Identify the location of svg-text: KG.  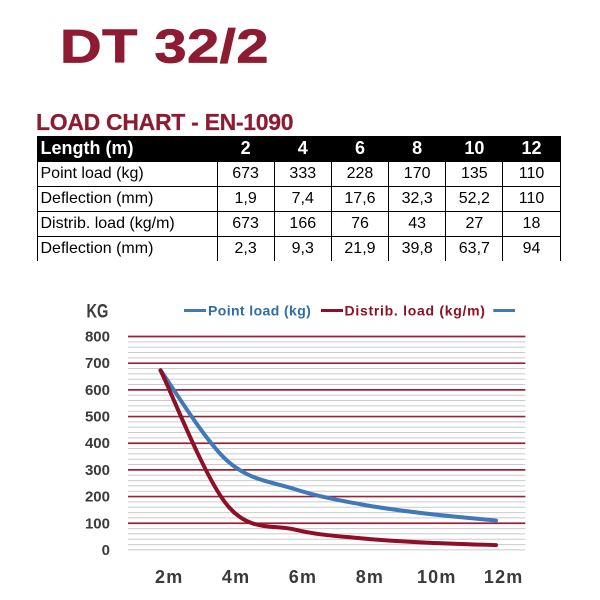
(98, 312).